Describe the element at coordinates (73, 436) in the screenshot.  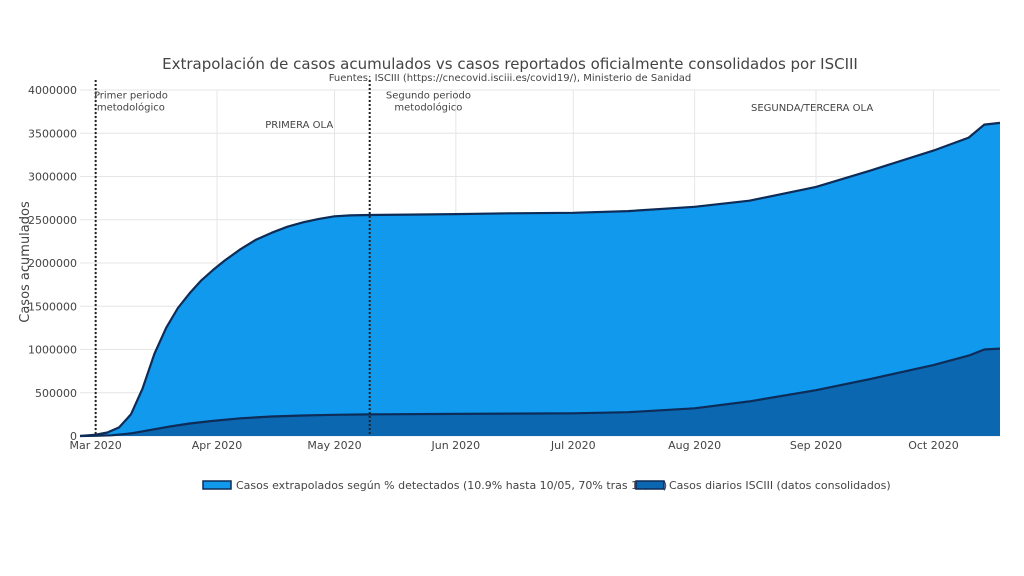
I see `y-tick-label: 0` at that location.